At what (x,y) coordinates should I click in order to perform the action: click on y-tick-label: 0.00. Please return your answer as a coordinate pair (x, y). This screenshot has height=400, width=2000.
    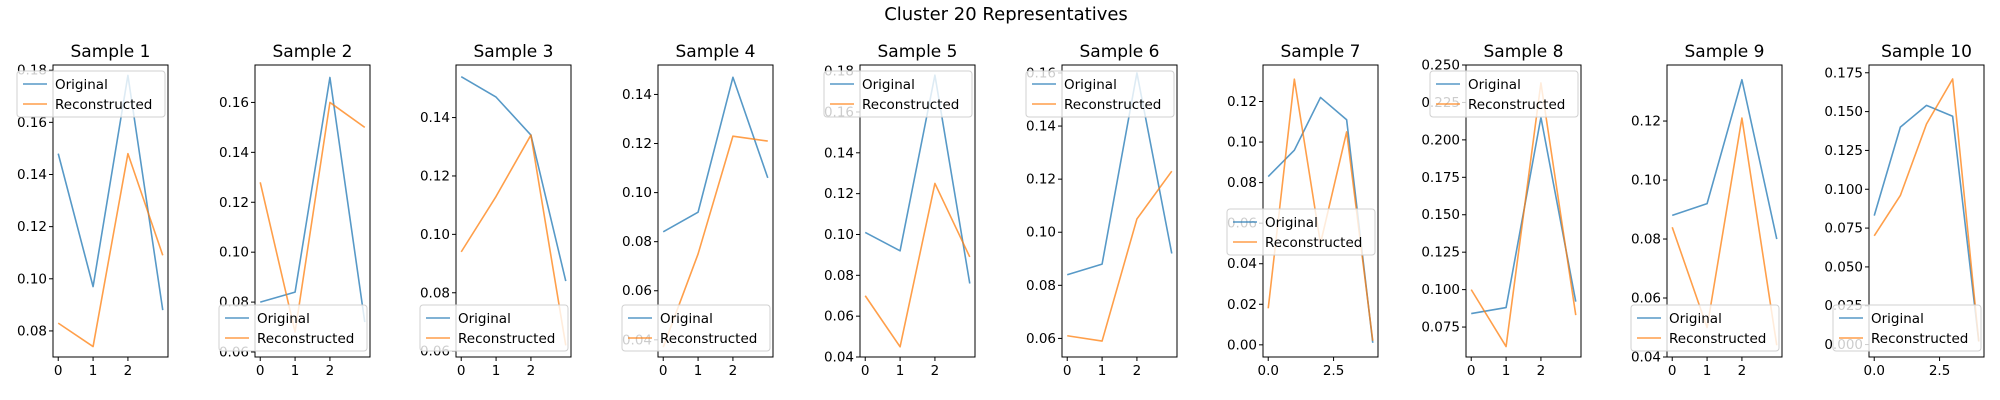
    Looking at the image, I should click on (1242, 345).